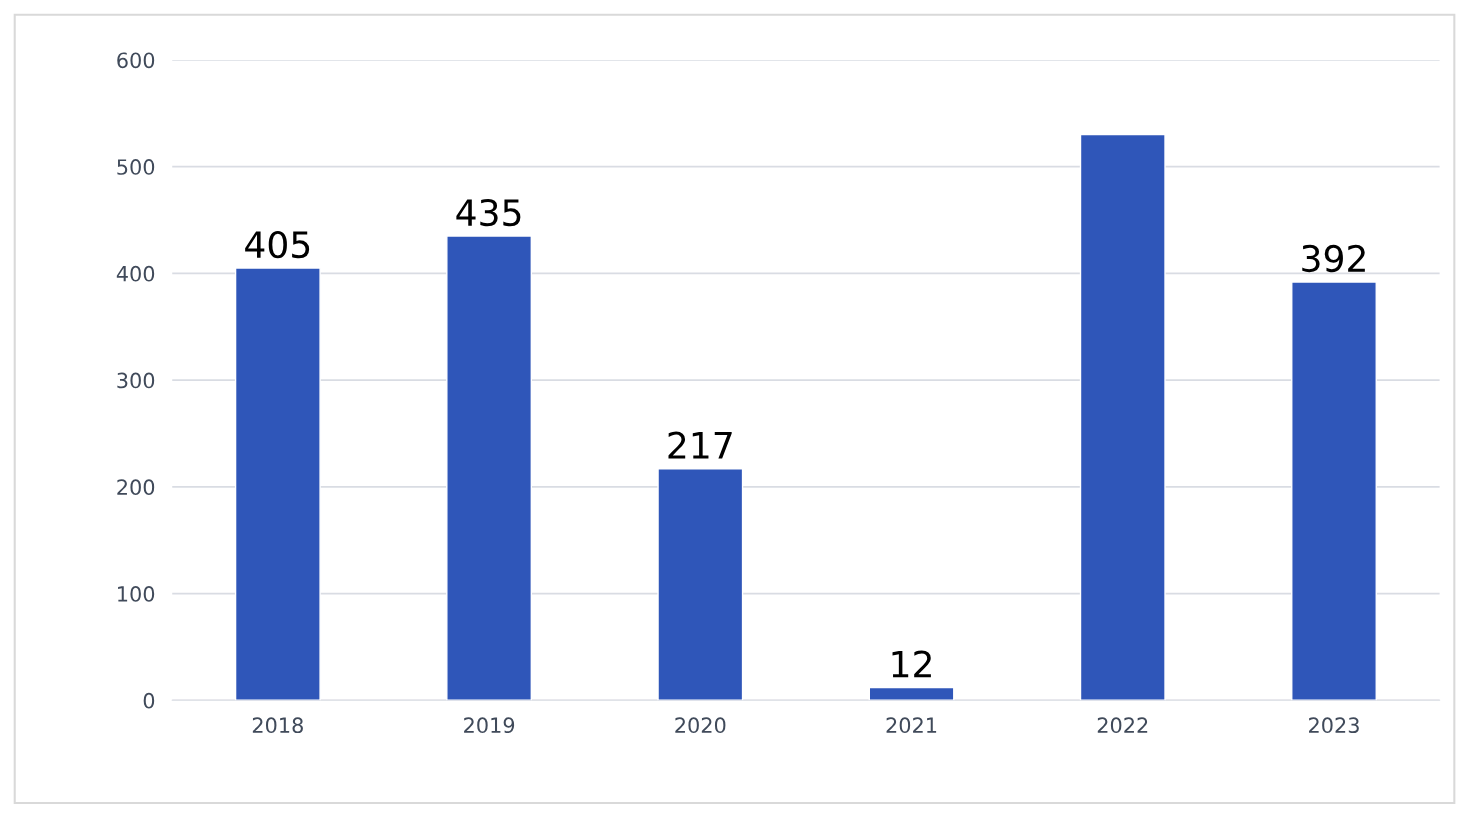 The image size is (1472, 821). Describe the element at coordinates (700, 445) in the screenshot. I see `data-label: 217` at that location.